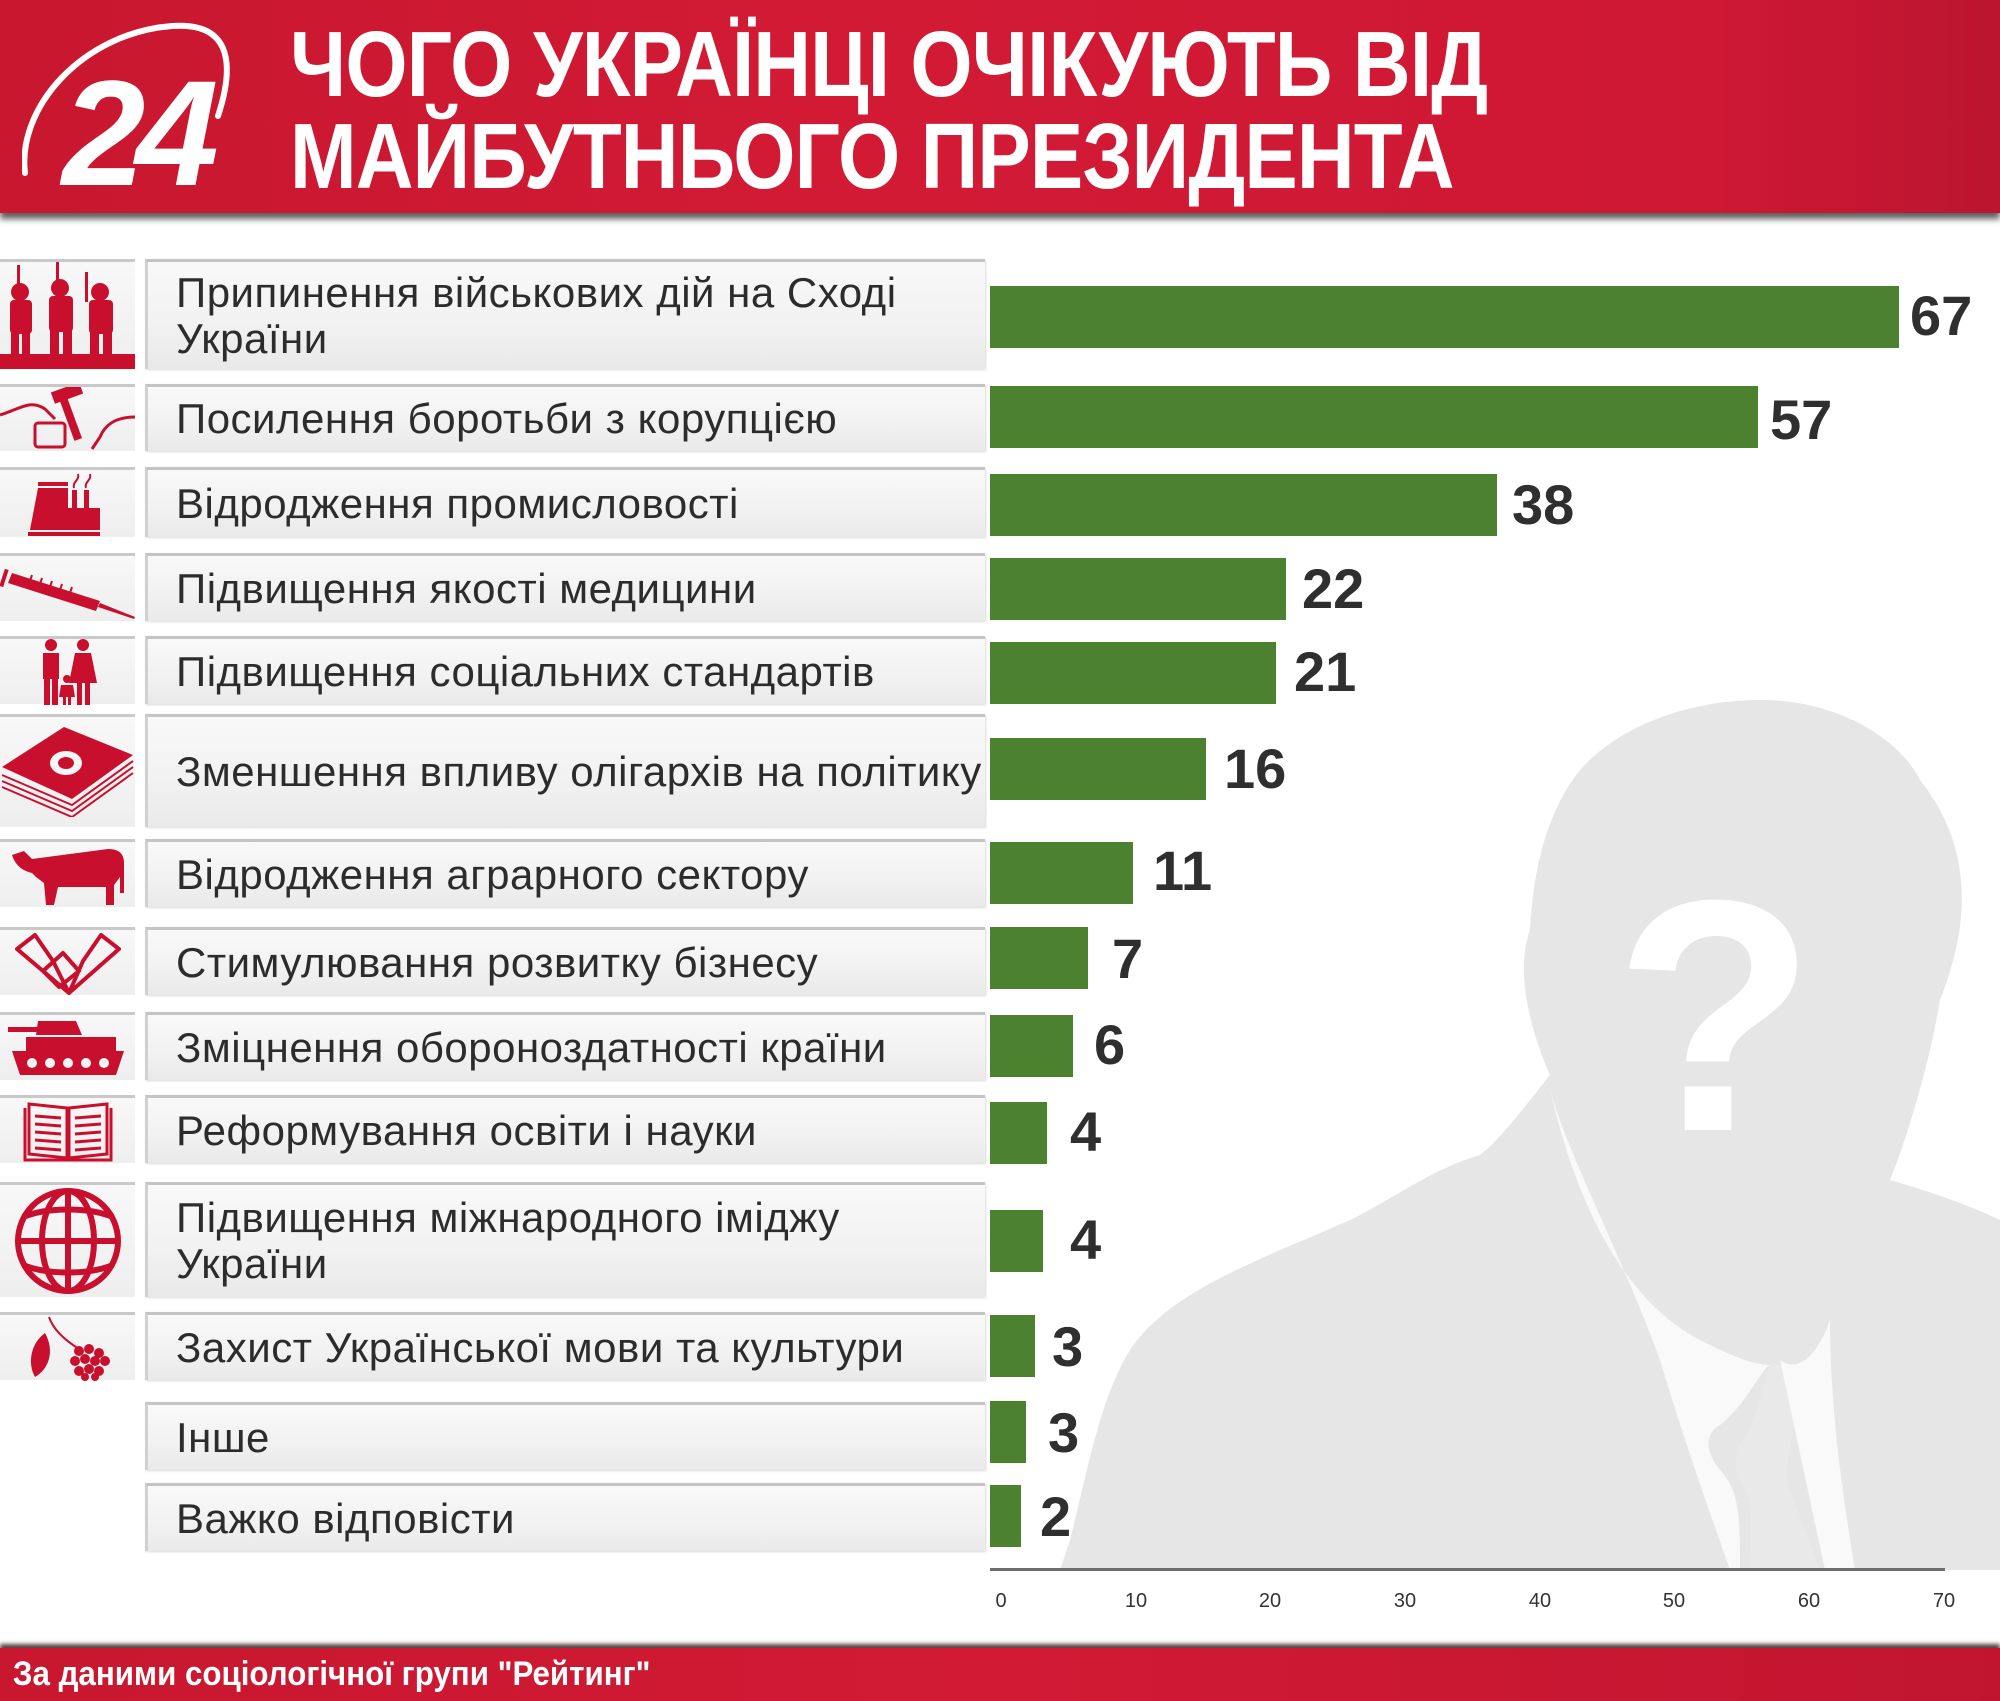  I want to click on chart-row: Відродження промисловості, so click(500, 502).